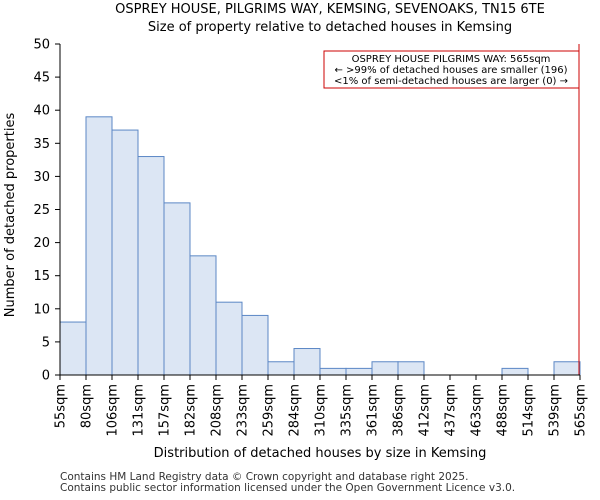 The image size is (600, 500). Describe the element at coordinates (347, 410) in the screenshot. I see `x-tick-label: 335sqm` at that location.